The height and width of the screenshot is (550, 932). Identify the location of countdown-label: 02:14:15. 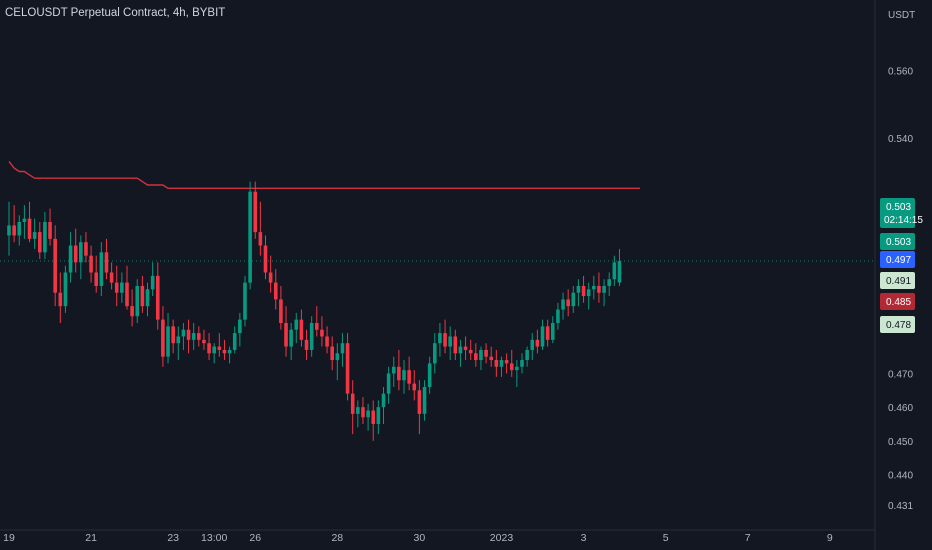
(903, 220).